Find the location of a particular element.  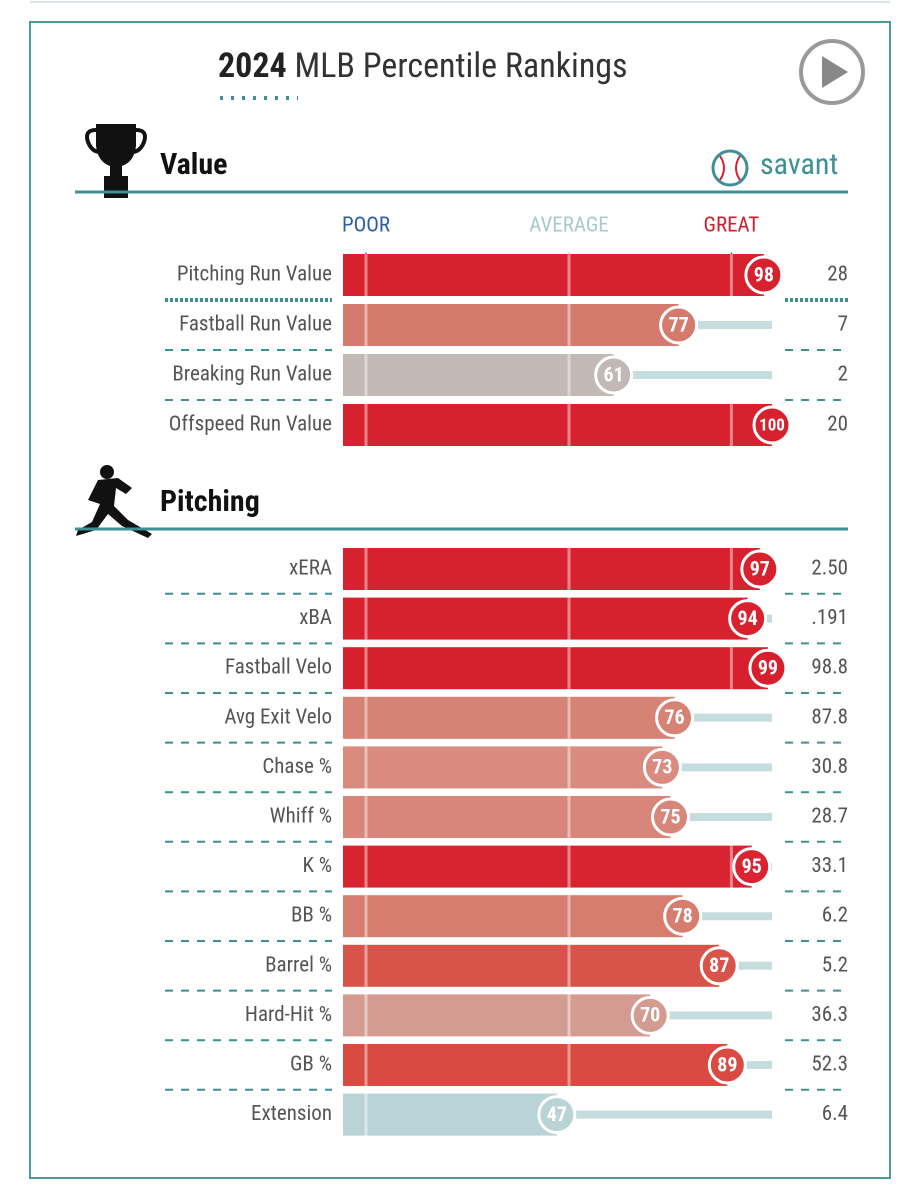

category-label: xERA is located at coordinates (310, 569).